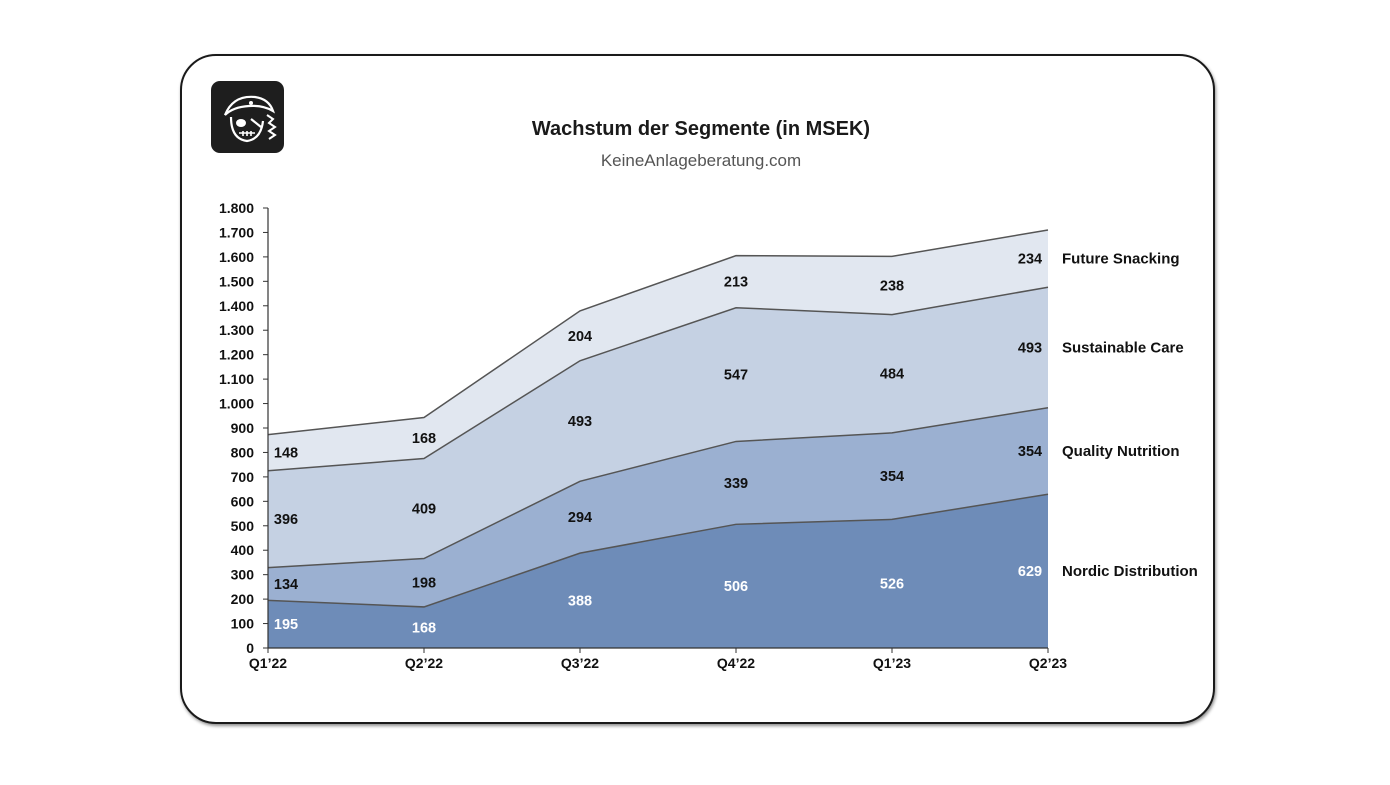  I want to click on data-label-quality-nutrition: 294, so click(580, 518).